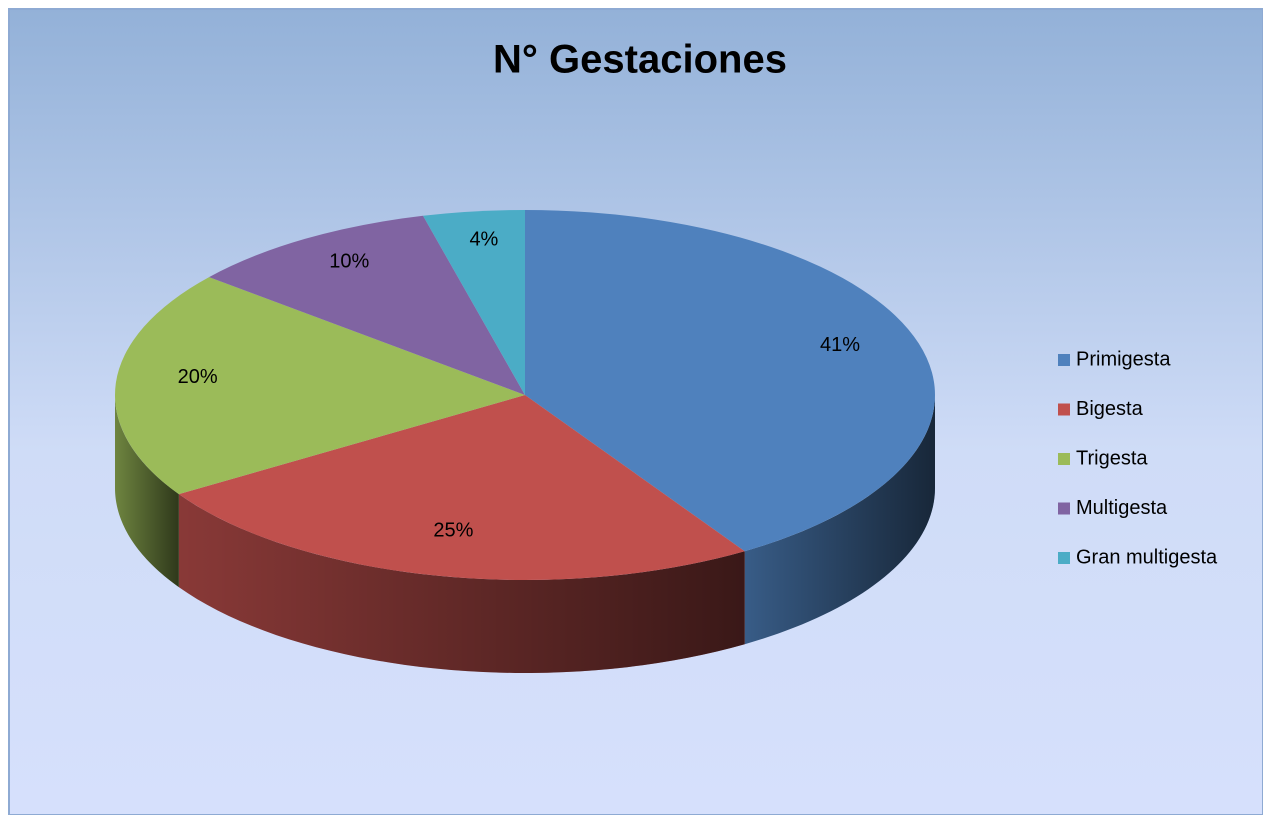 This screenshot has width=1263, height=815. Describe the element at coordinates (198, 377) in the screenshot. I see `data-label: 20%` at that location.